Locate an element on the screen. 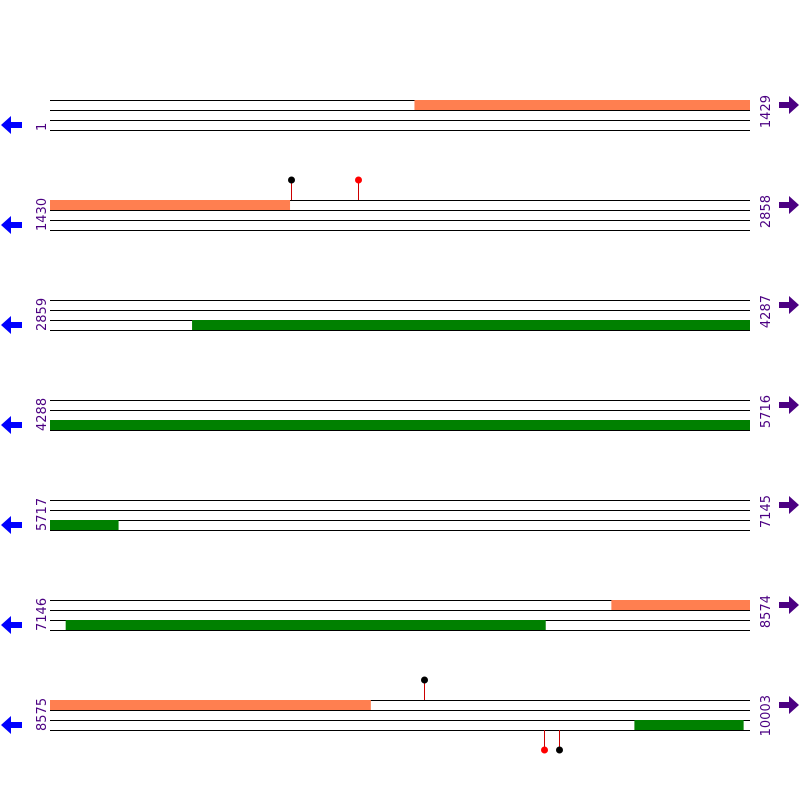 The image size is (800, 800). map-row: 1 1429 is located at coordinates (400, 114).